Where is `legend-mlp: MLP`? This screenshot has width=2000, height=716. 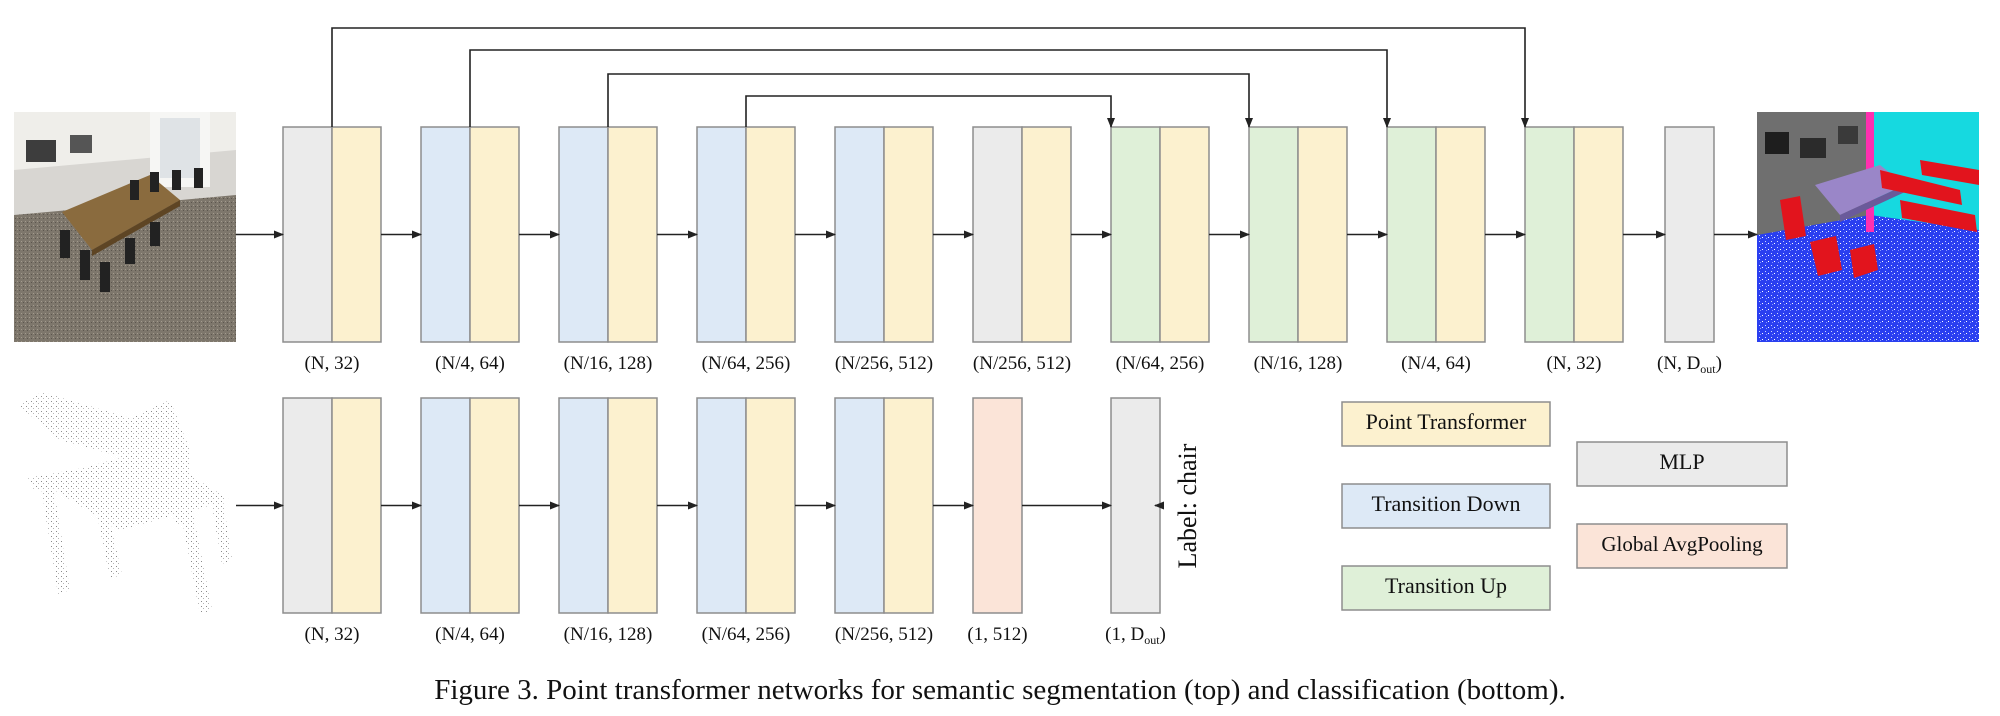 legend-mlp: MLP is located at coordinates (1682, 464).